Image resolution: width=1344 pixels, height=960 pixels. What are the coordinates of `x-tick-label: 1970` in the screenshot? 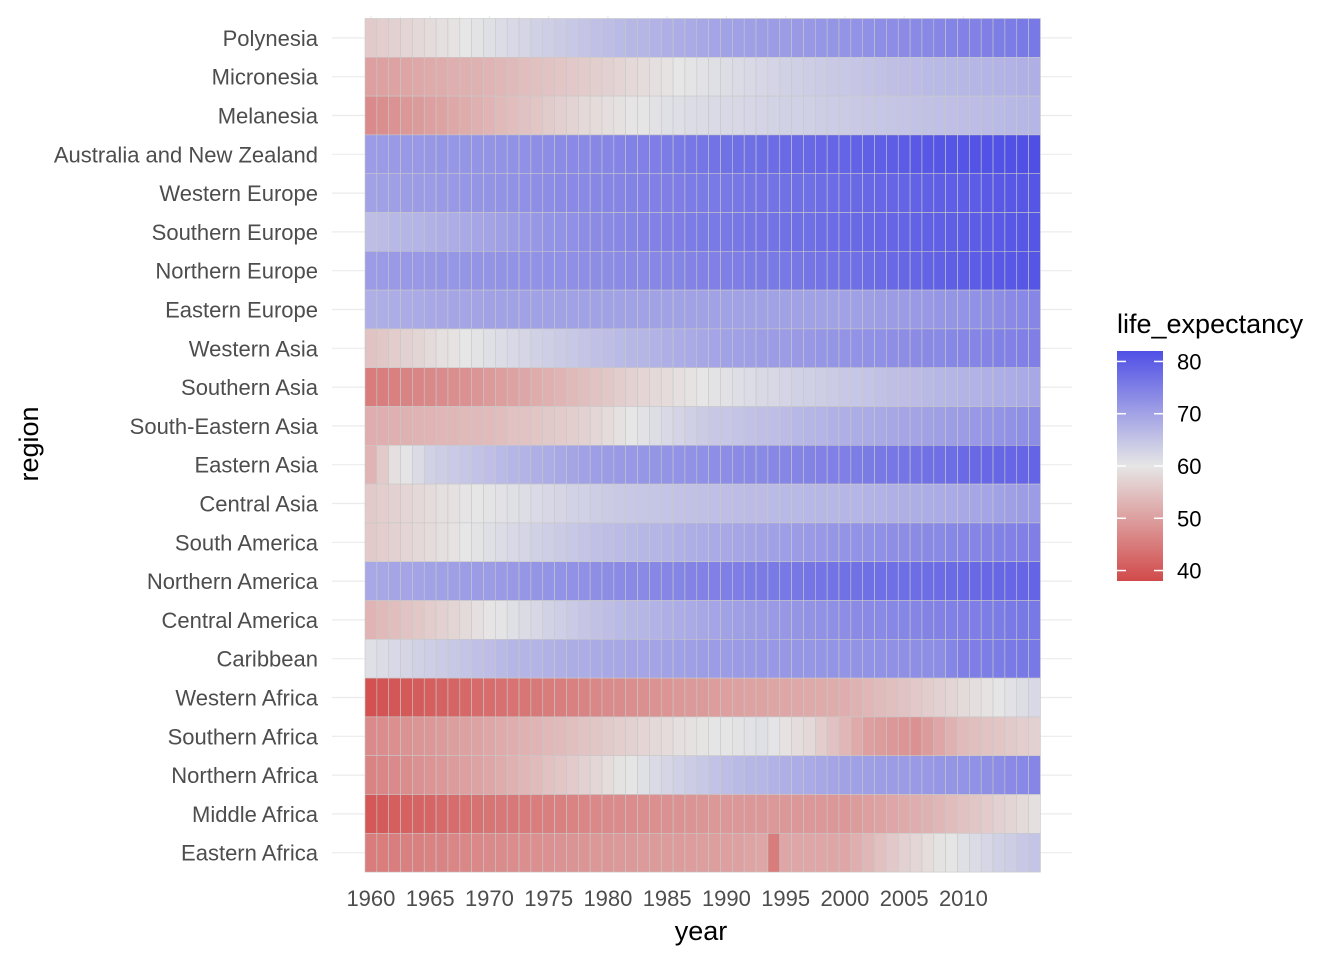 It's located at (489, 898).